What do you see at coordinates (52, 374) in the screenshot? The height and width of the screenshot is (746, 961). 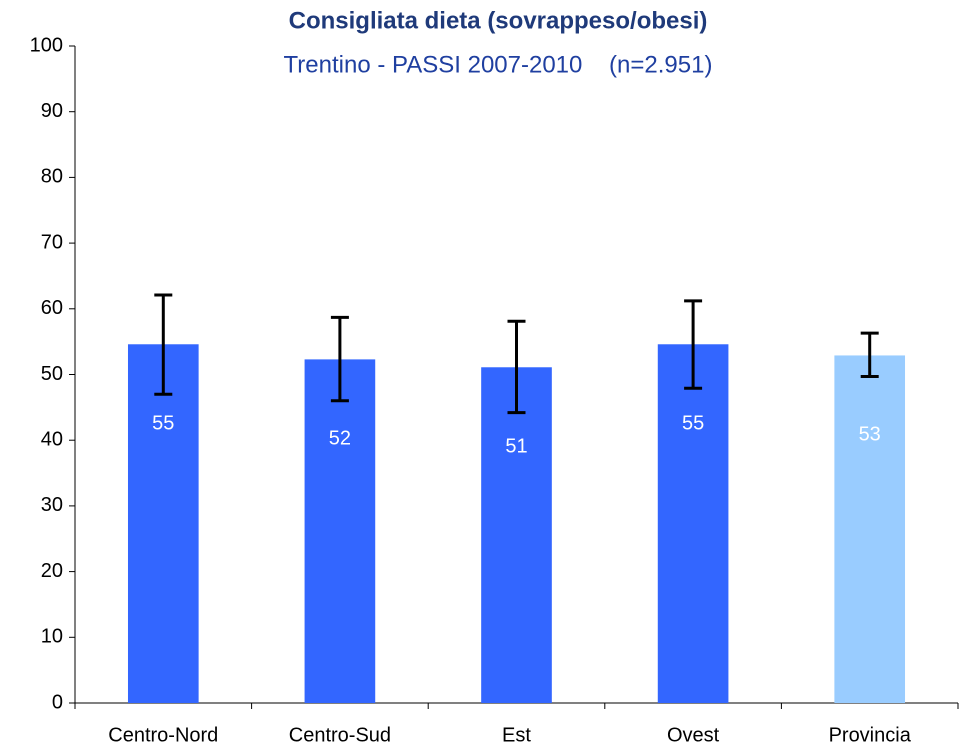 I see `y-tick-label: 50` at bounding box center [52, 374].